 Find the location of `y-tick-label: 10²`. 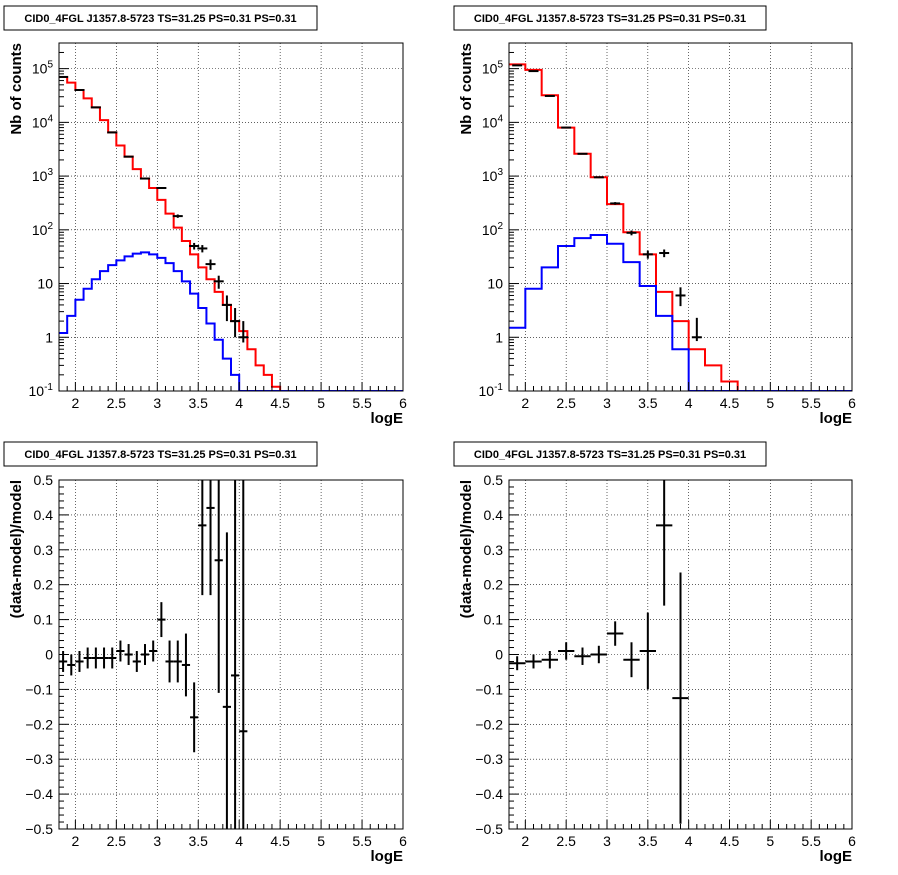

y-tick-label: 10² is located at coordinates (43, 229).